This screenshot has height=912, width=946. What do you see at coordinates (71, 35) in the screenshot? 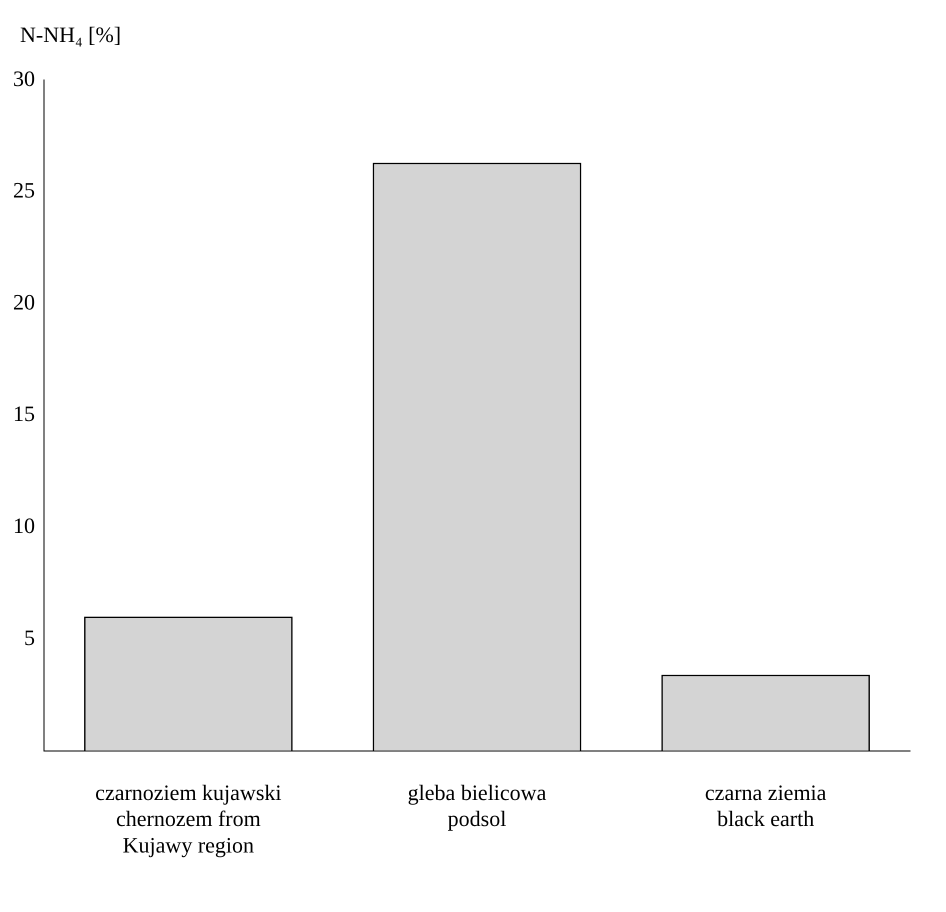
I see `y-axis-title: N-NH₄ [%]` at bounding box center [71, 35].